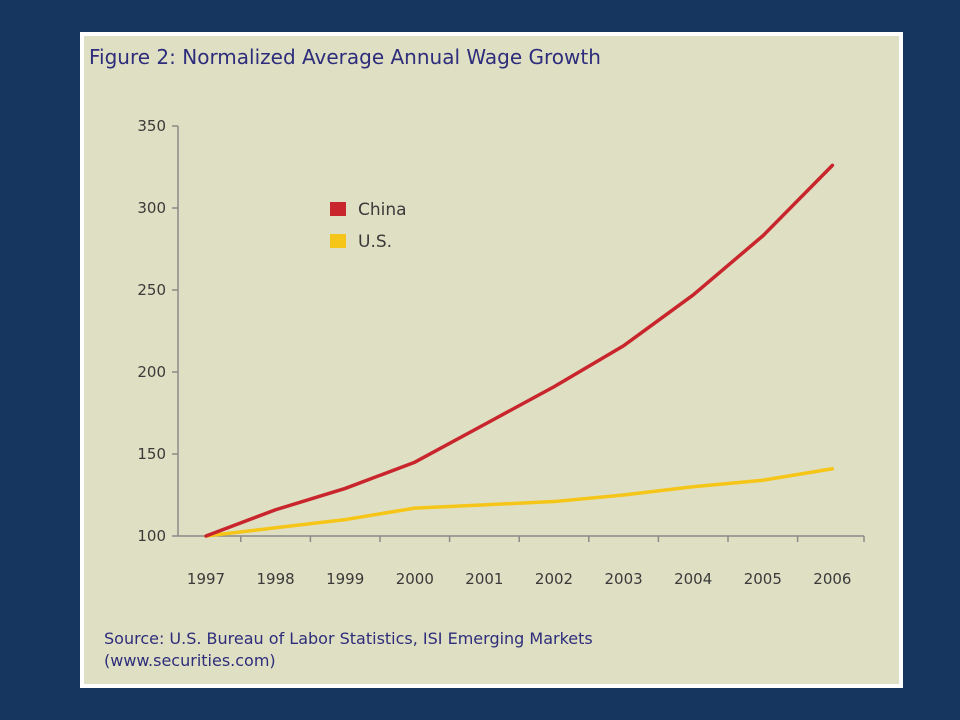 Image resolution: width=960 pixels, height=720 pixels. Describe the element at coordinates (276, 579) in the screenshot. I see `x-tick-label: 1998` at that location.